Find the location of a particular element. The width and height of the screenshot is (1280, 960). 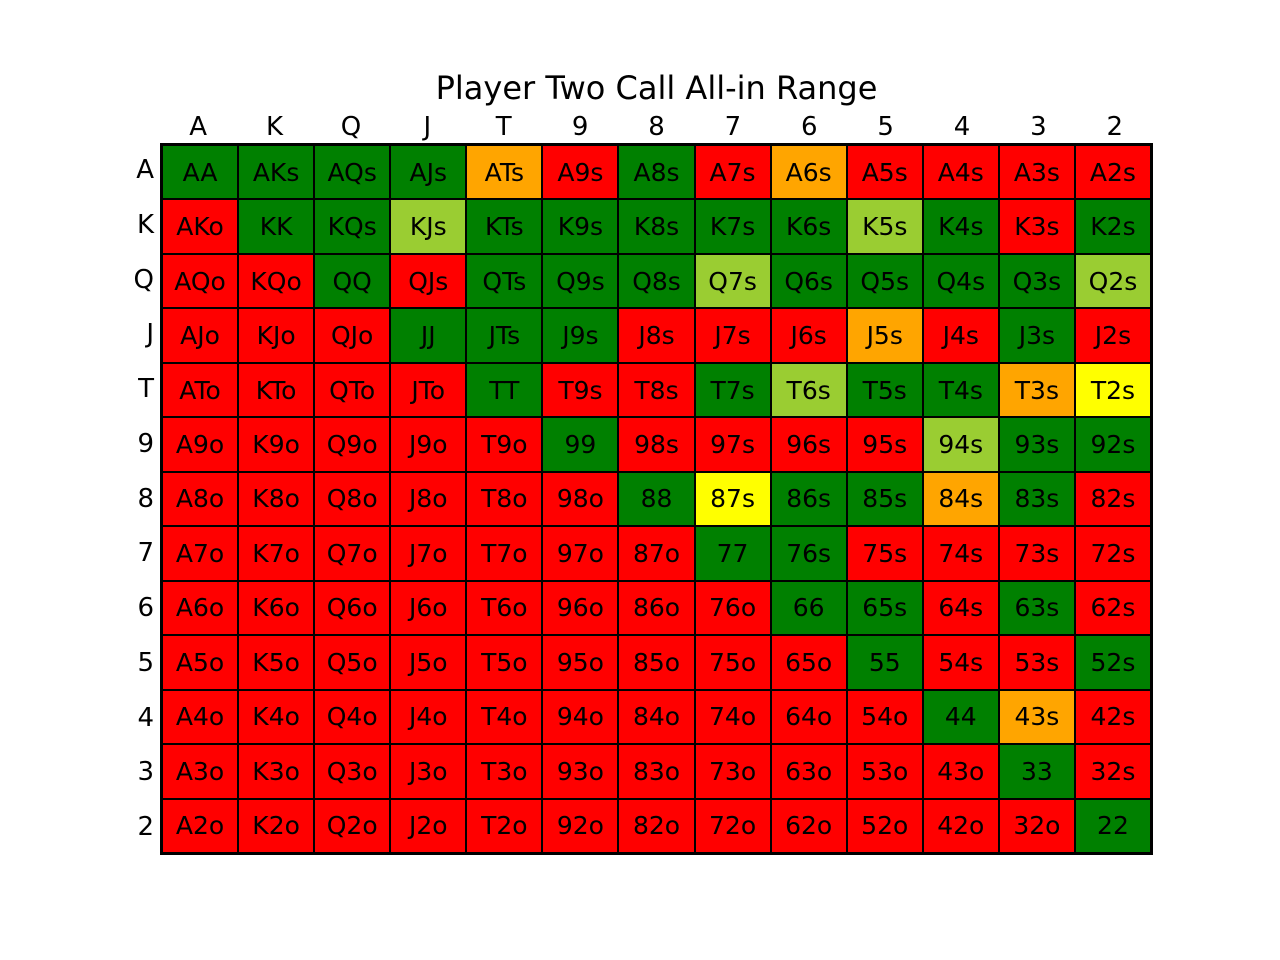

hand-cell: T4s is located at coordinates (960, 390).